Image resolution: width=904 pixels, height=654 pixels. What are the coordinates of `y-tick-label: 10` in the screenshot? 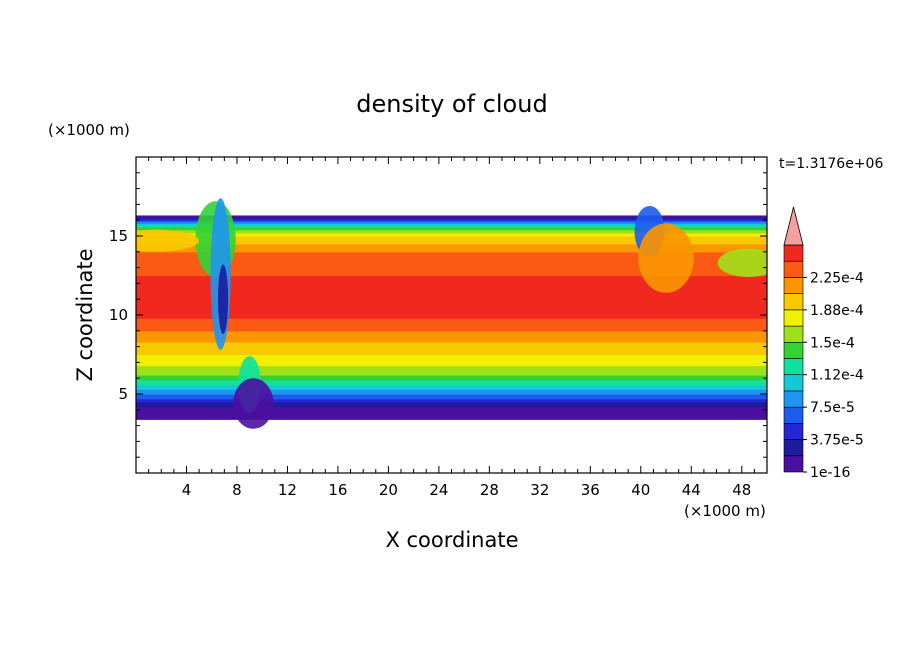 It's located at (118, 315).